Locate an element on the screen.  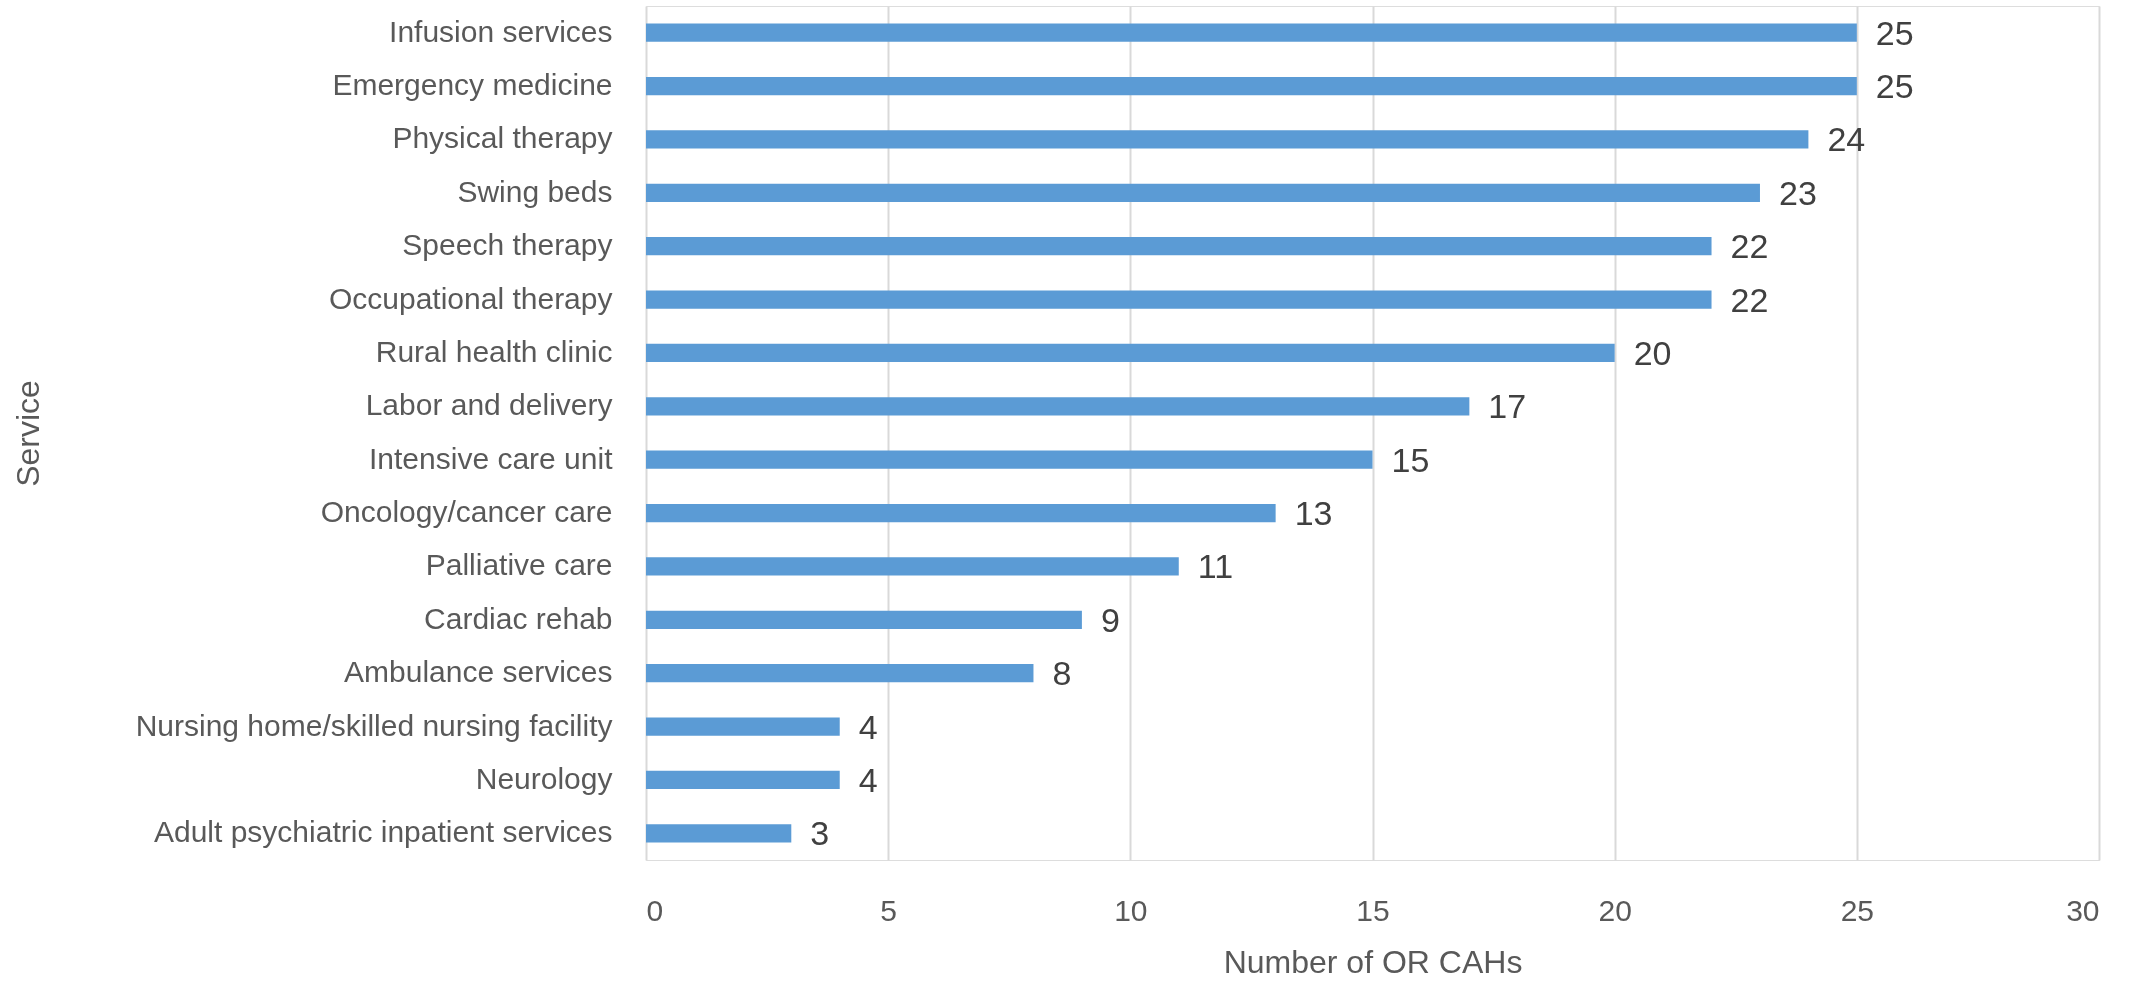
x-tick-label: 15 is located at coordinates (1373, 910).